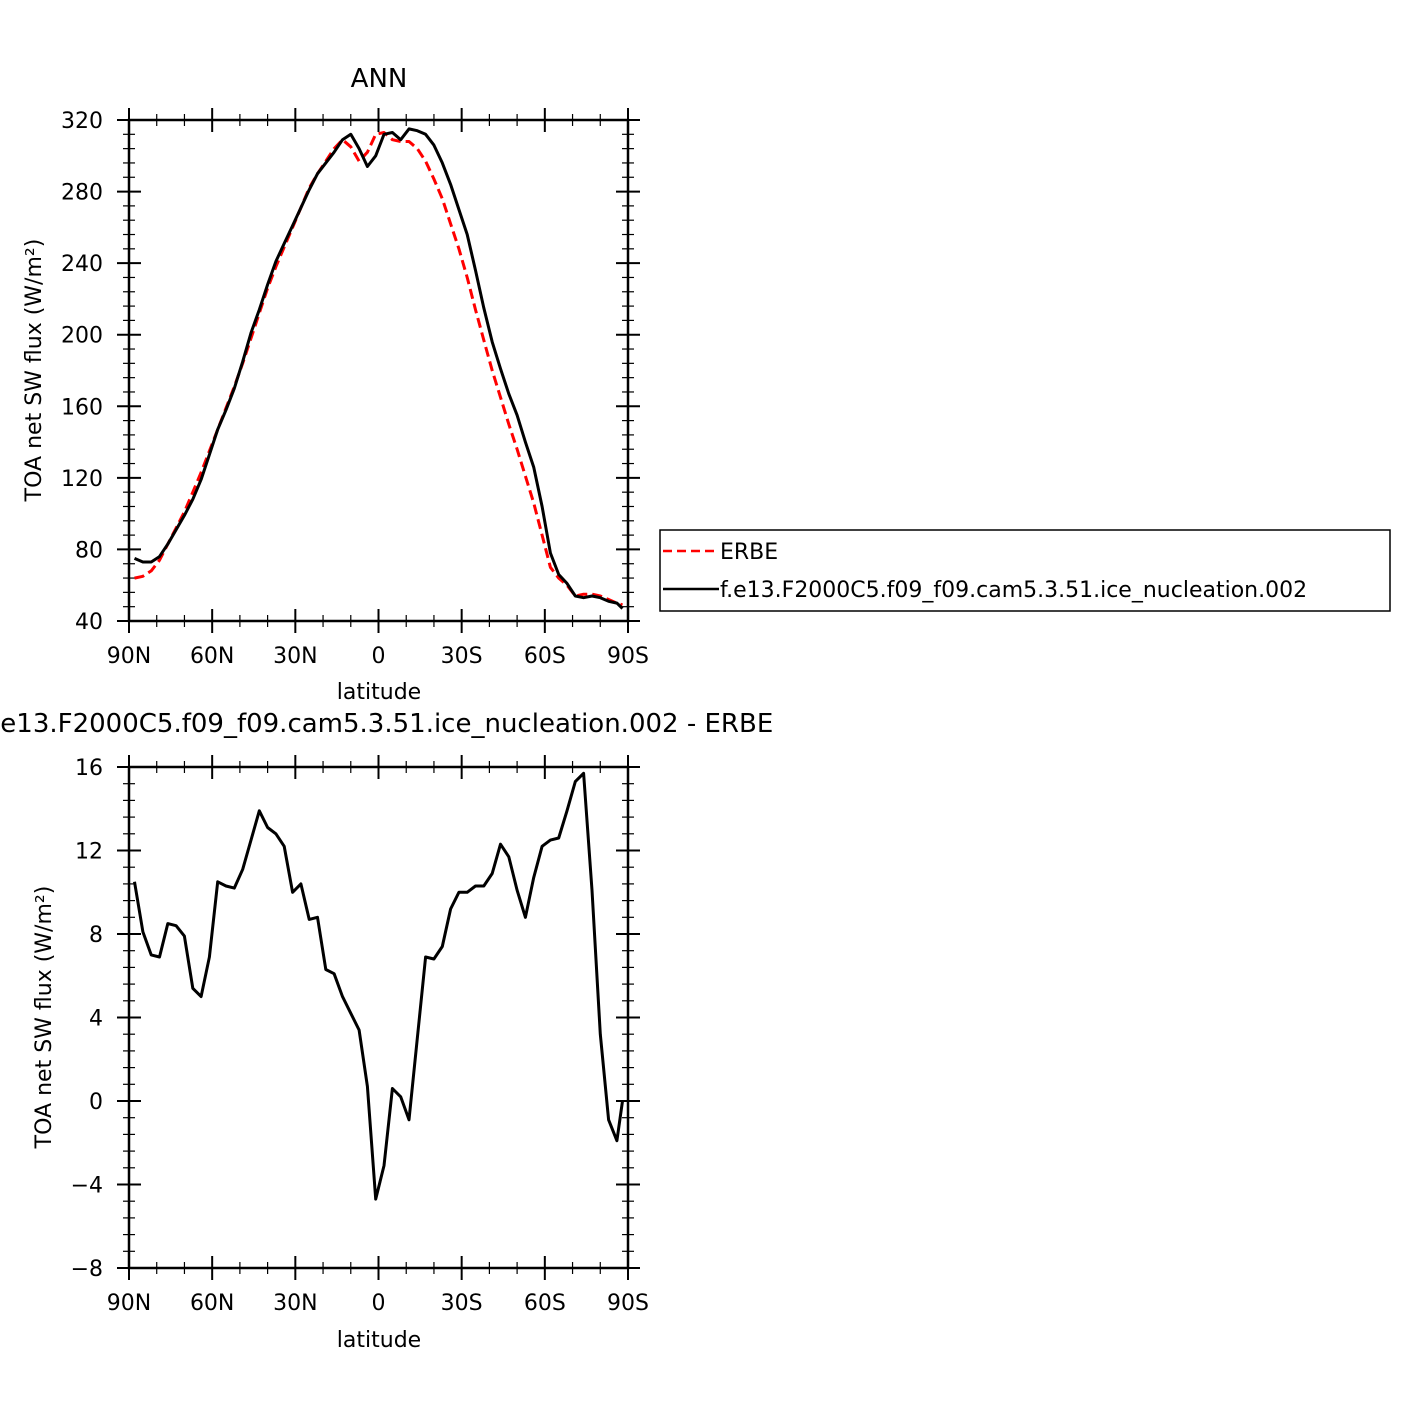 The image size is (1410, 1413). I want to click on top-y-tick-label: 200, so click(82, 336).